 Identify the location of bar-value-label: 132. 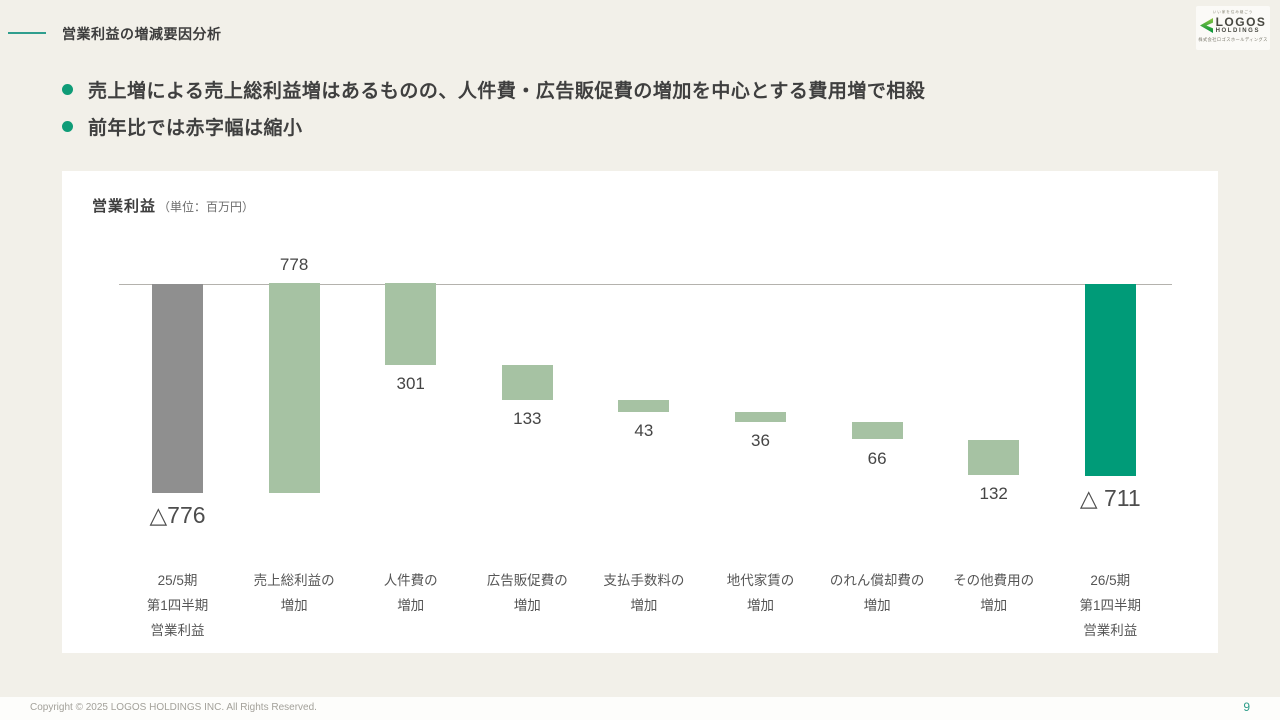
(993, 494).